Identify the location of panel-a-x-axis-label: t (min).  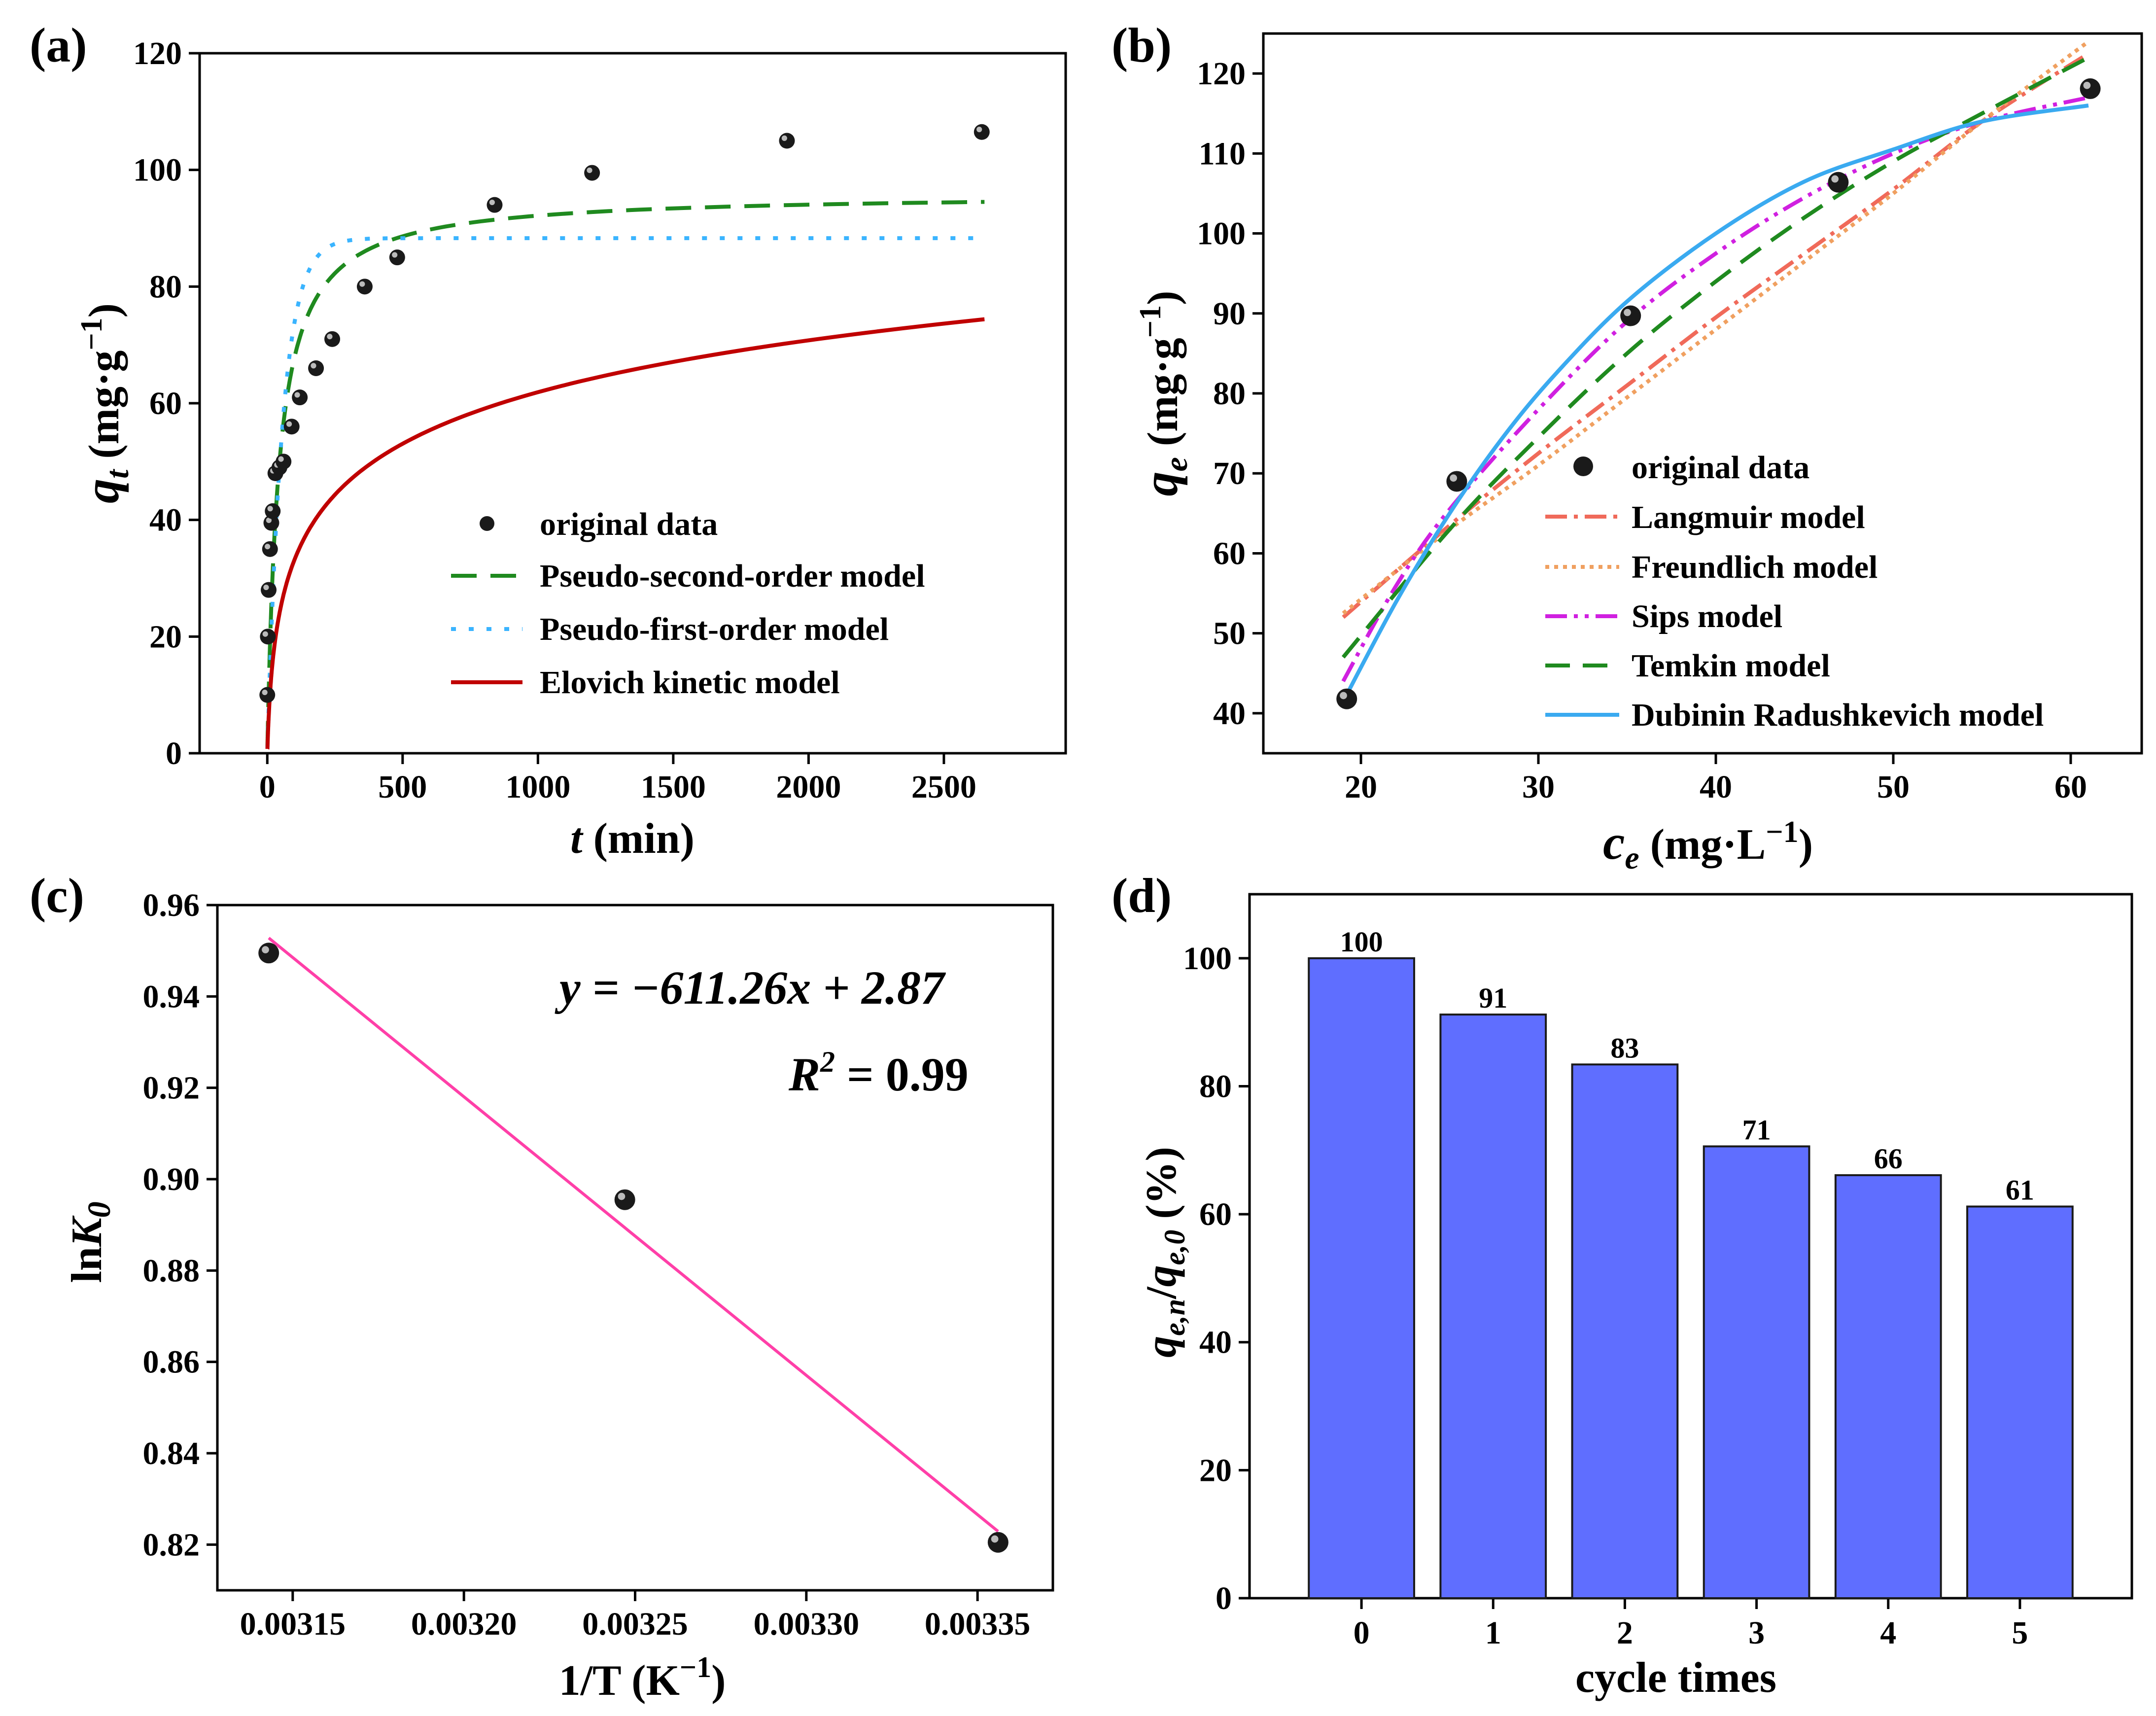
(632, 839).